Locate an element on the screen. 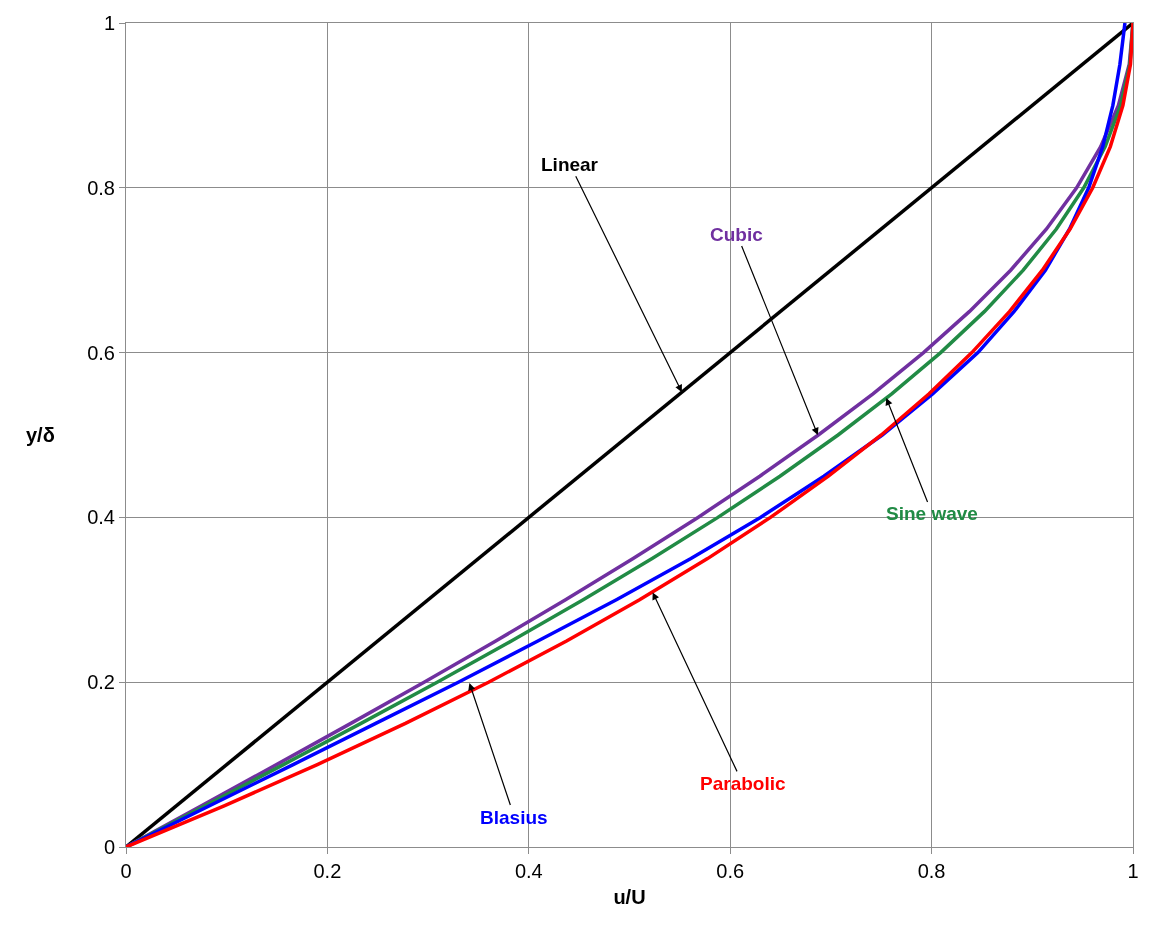 This screenshot has width=1151, height=947. annotation: Sine wave is located at coordinates (932, 513).